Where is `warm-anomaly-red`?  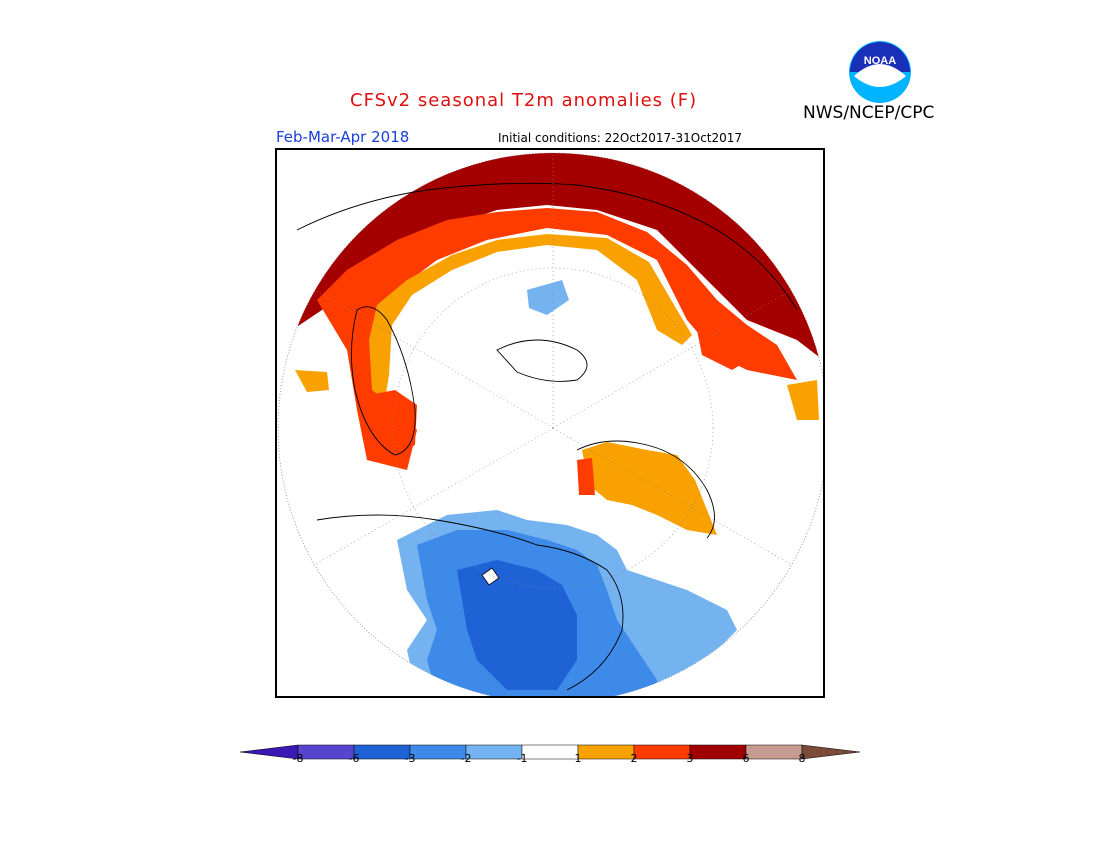 warm-anomaly-red is located at coordinates (557, 339).